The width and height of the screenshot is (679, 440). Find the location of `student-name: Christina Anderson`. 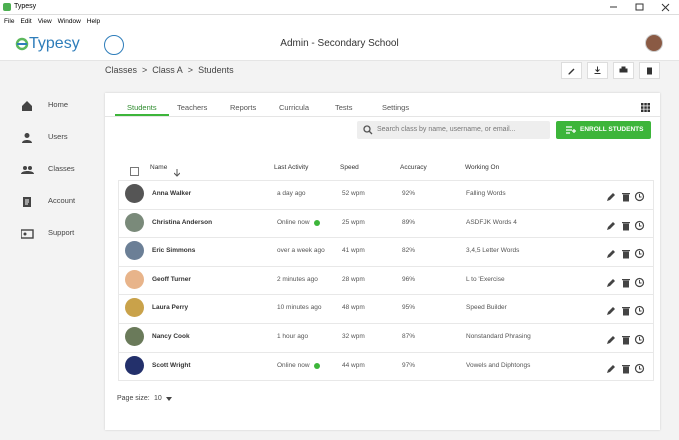

student-name: Christina Anderson is located at coordinates (182, 222).